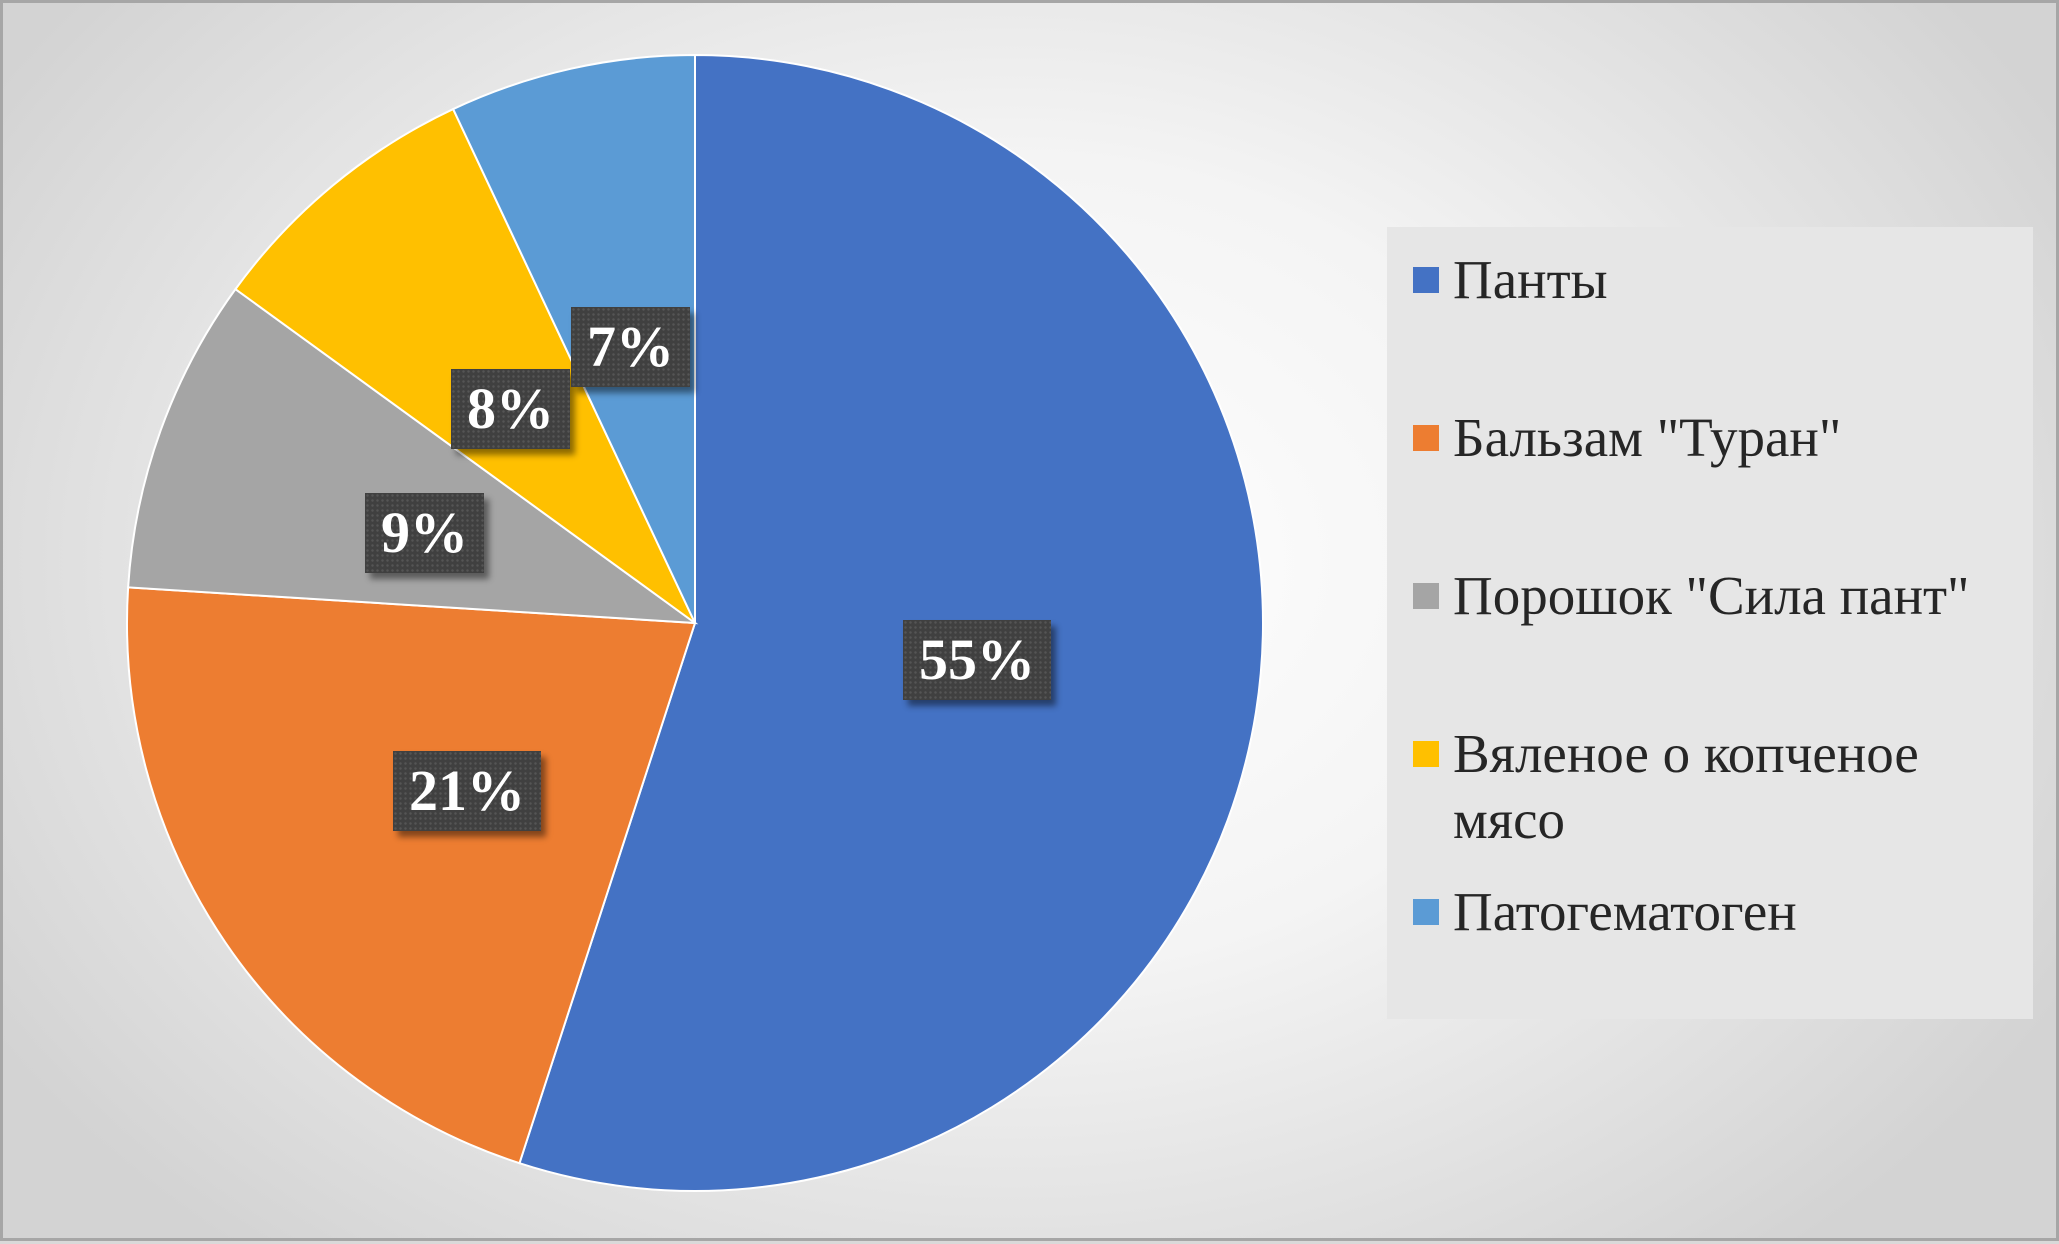 This screenshot has height=1244, width=2059. I want to click on pie-slice-balsam, so click(411, 875).